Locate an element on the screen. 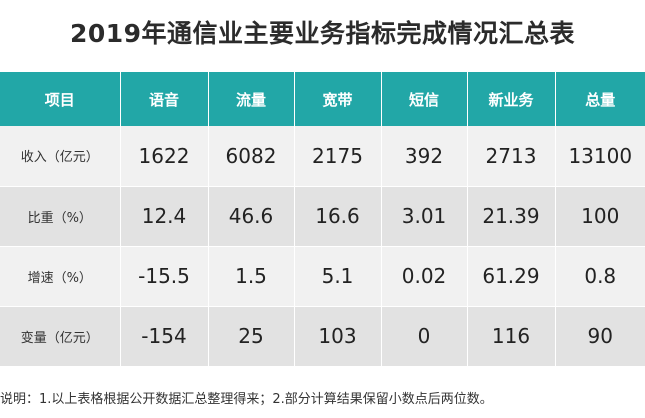 Image resolution: width=645 pixels, height=418 pixels. table-cell: 16.6 is located at coordinates (338, 216).